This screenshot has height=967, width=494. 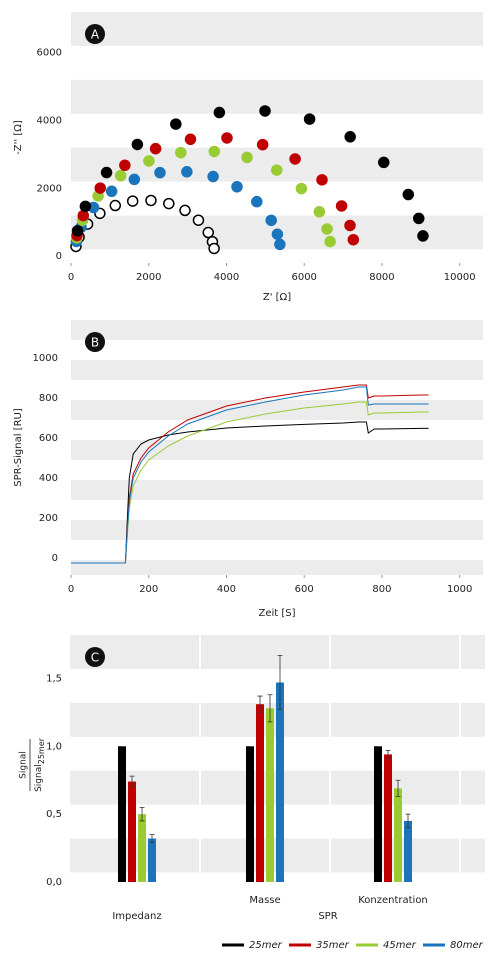 What do you see at coordinates (266, 945) in the screenshot?
I see `legend-label: 25mer` at bounding box center [266, 945].